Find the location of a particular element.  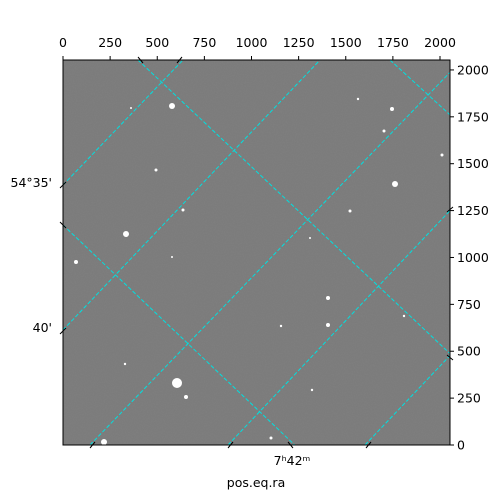

y-tick-label: 1000 is located at coordinates (473, 257).